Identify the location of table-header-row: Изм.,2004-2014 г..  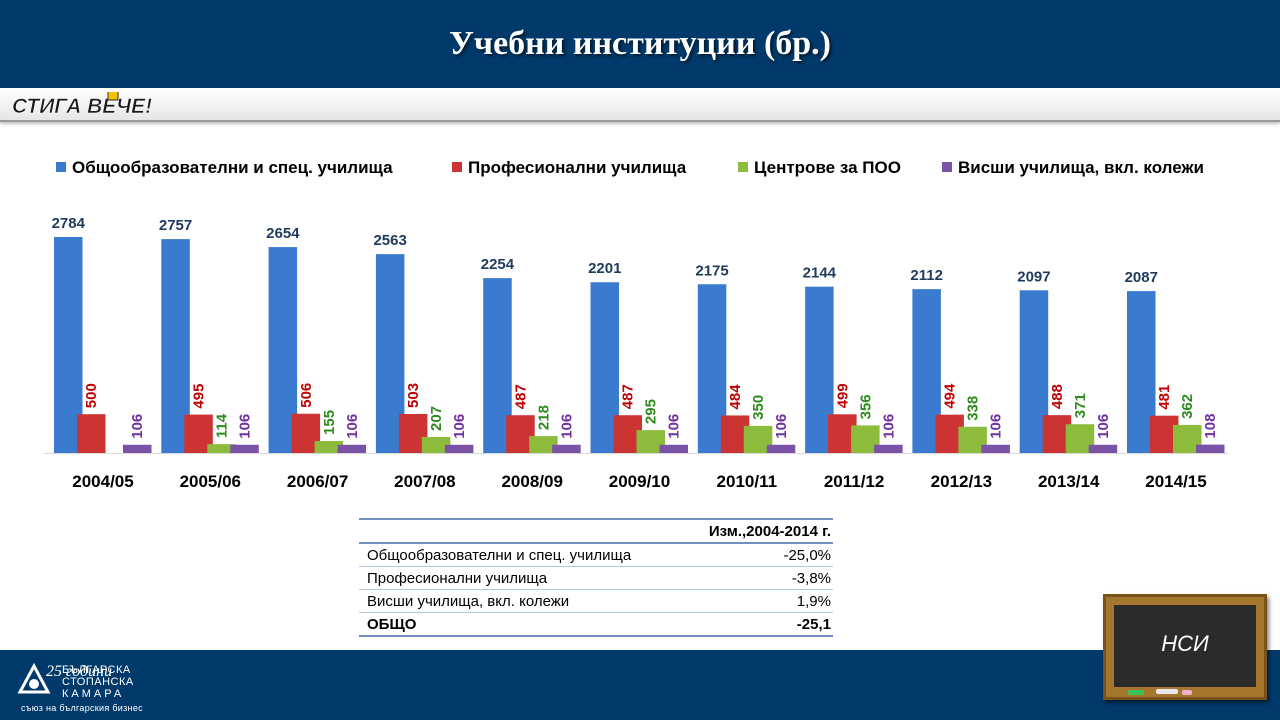
(596, 531).